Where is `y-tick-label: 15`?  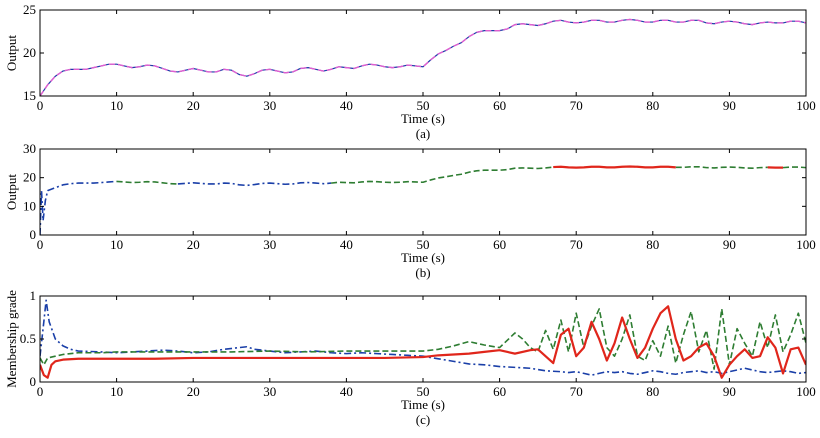
y-tick-label: 15 is located at coordinates (29, 95).